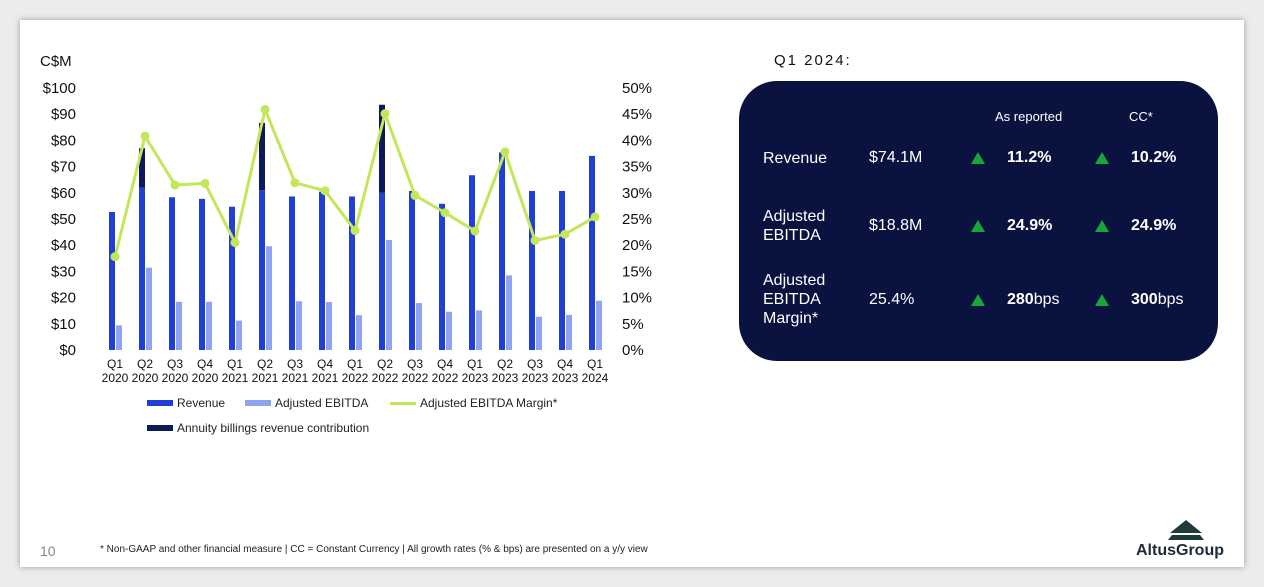  I want to click on logo-mark-icon, so click(1186, 530).